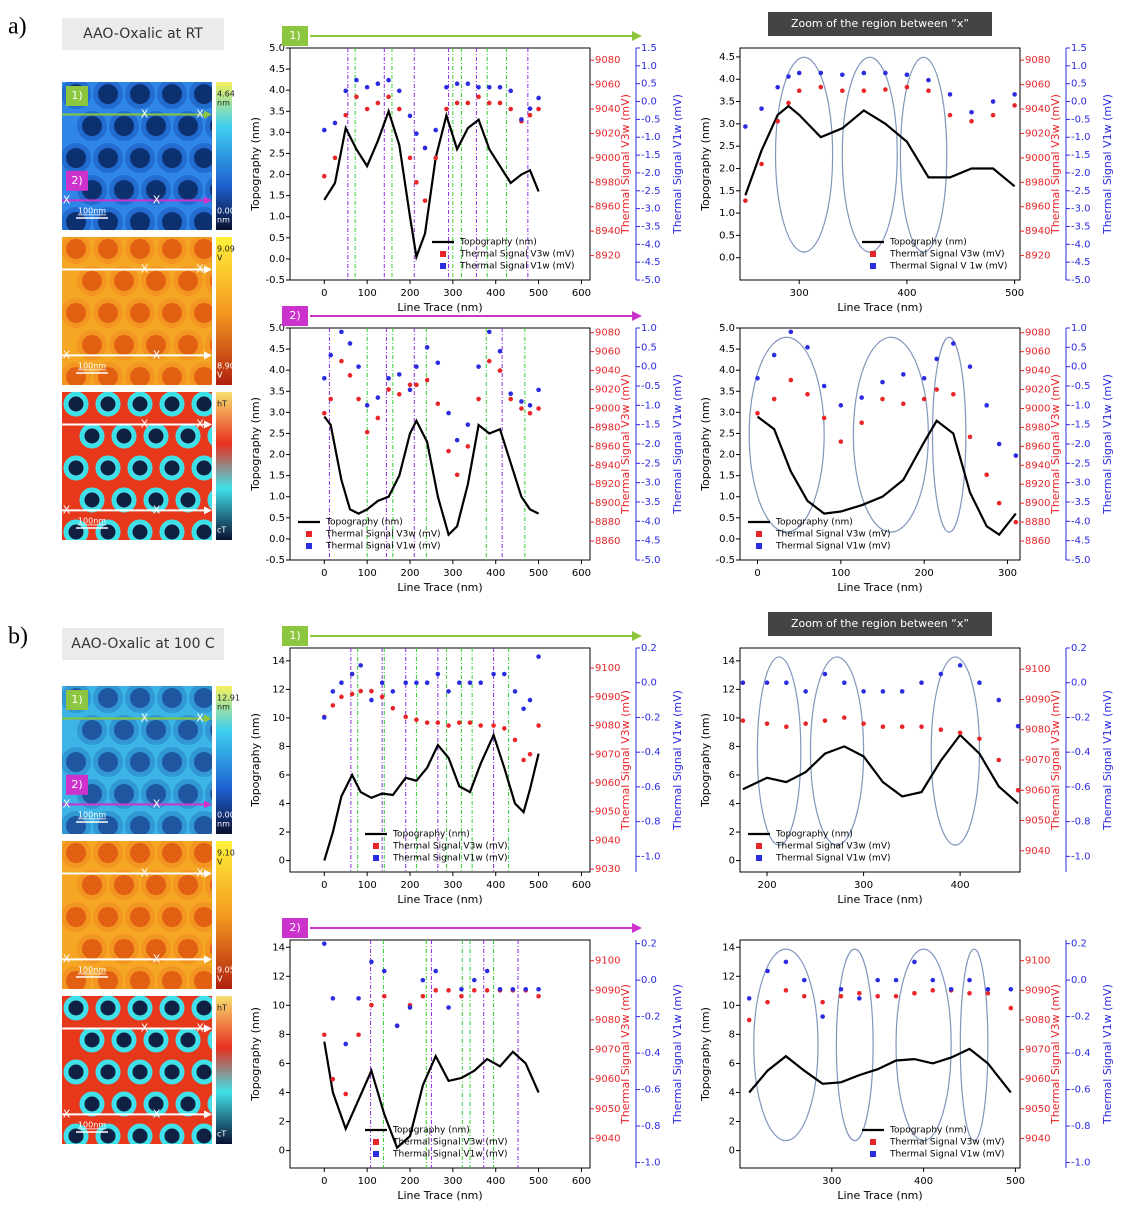  What do you see at coordinates (1037, 961) in the screenshot?
I see `y2-tick-label: 9100` at bounding box center [1037, 961].